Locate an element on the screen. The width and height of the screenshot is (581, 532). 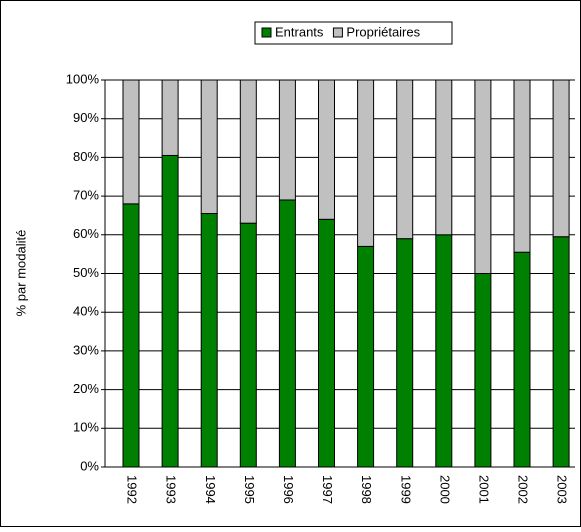
x-tick-label: 1995 is located at coordinates (249, 489).